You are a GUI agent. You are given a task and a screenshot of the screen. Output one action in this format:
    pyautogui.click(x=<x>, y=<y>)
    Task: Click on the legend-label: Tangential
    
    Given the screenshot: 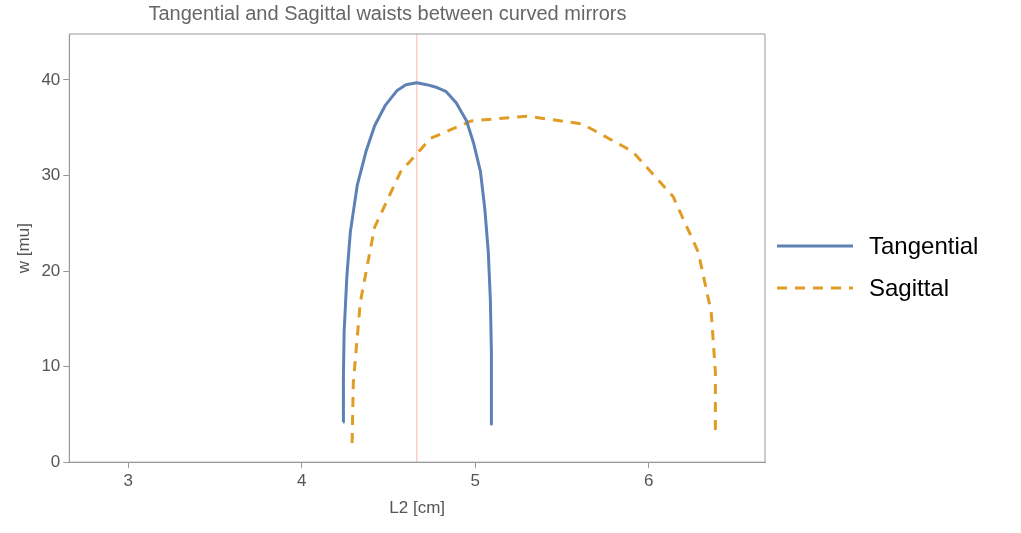 What is the action you would take?
    pyautogui.click(x=924, y=245)
    